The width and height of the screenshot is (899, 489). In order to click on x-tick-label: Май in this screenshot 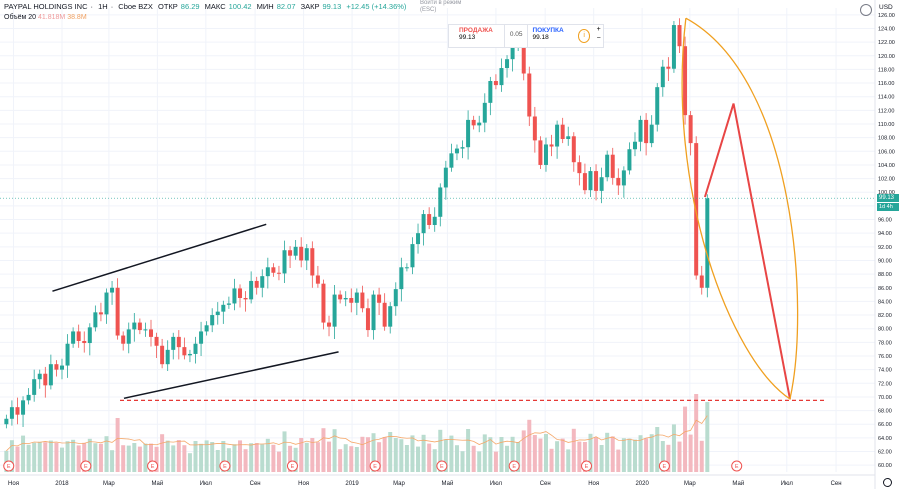, I will do `click(157, 483)`.